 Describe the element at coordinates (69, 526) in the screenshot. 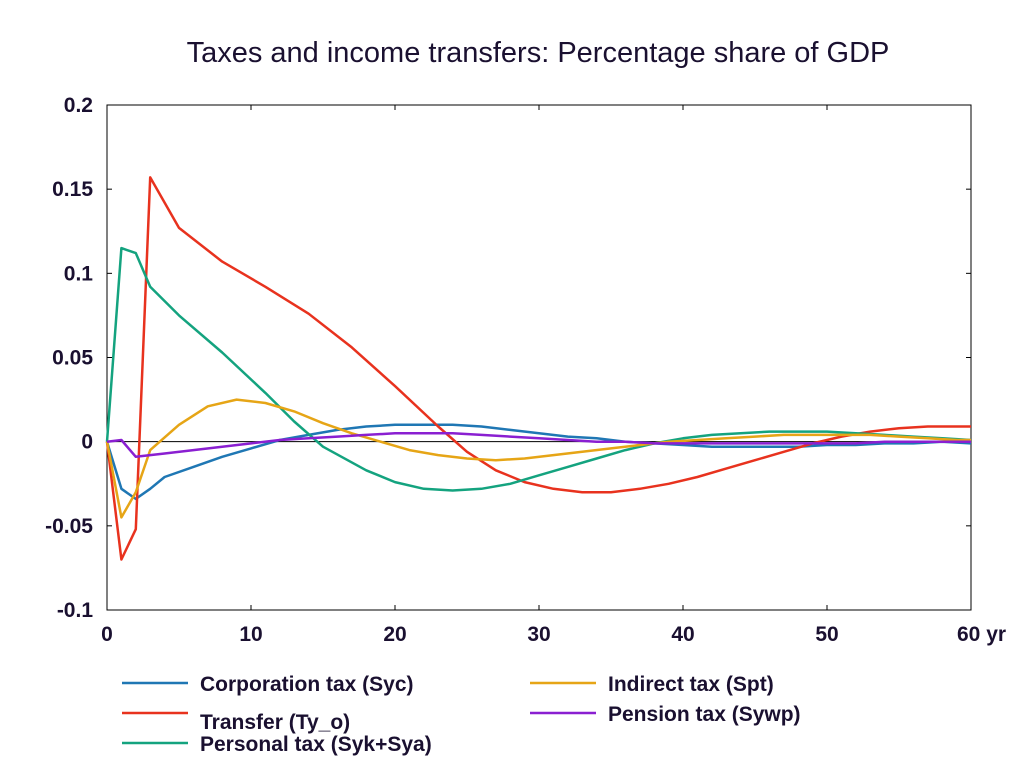

I see `y-tick-label: -0.05` at that location.